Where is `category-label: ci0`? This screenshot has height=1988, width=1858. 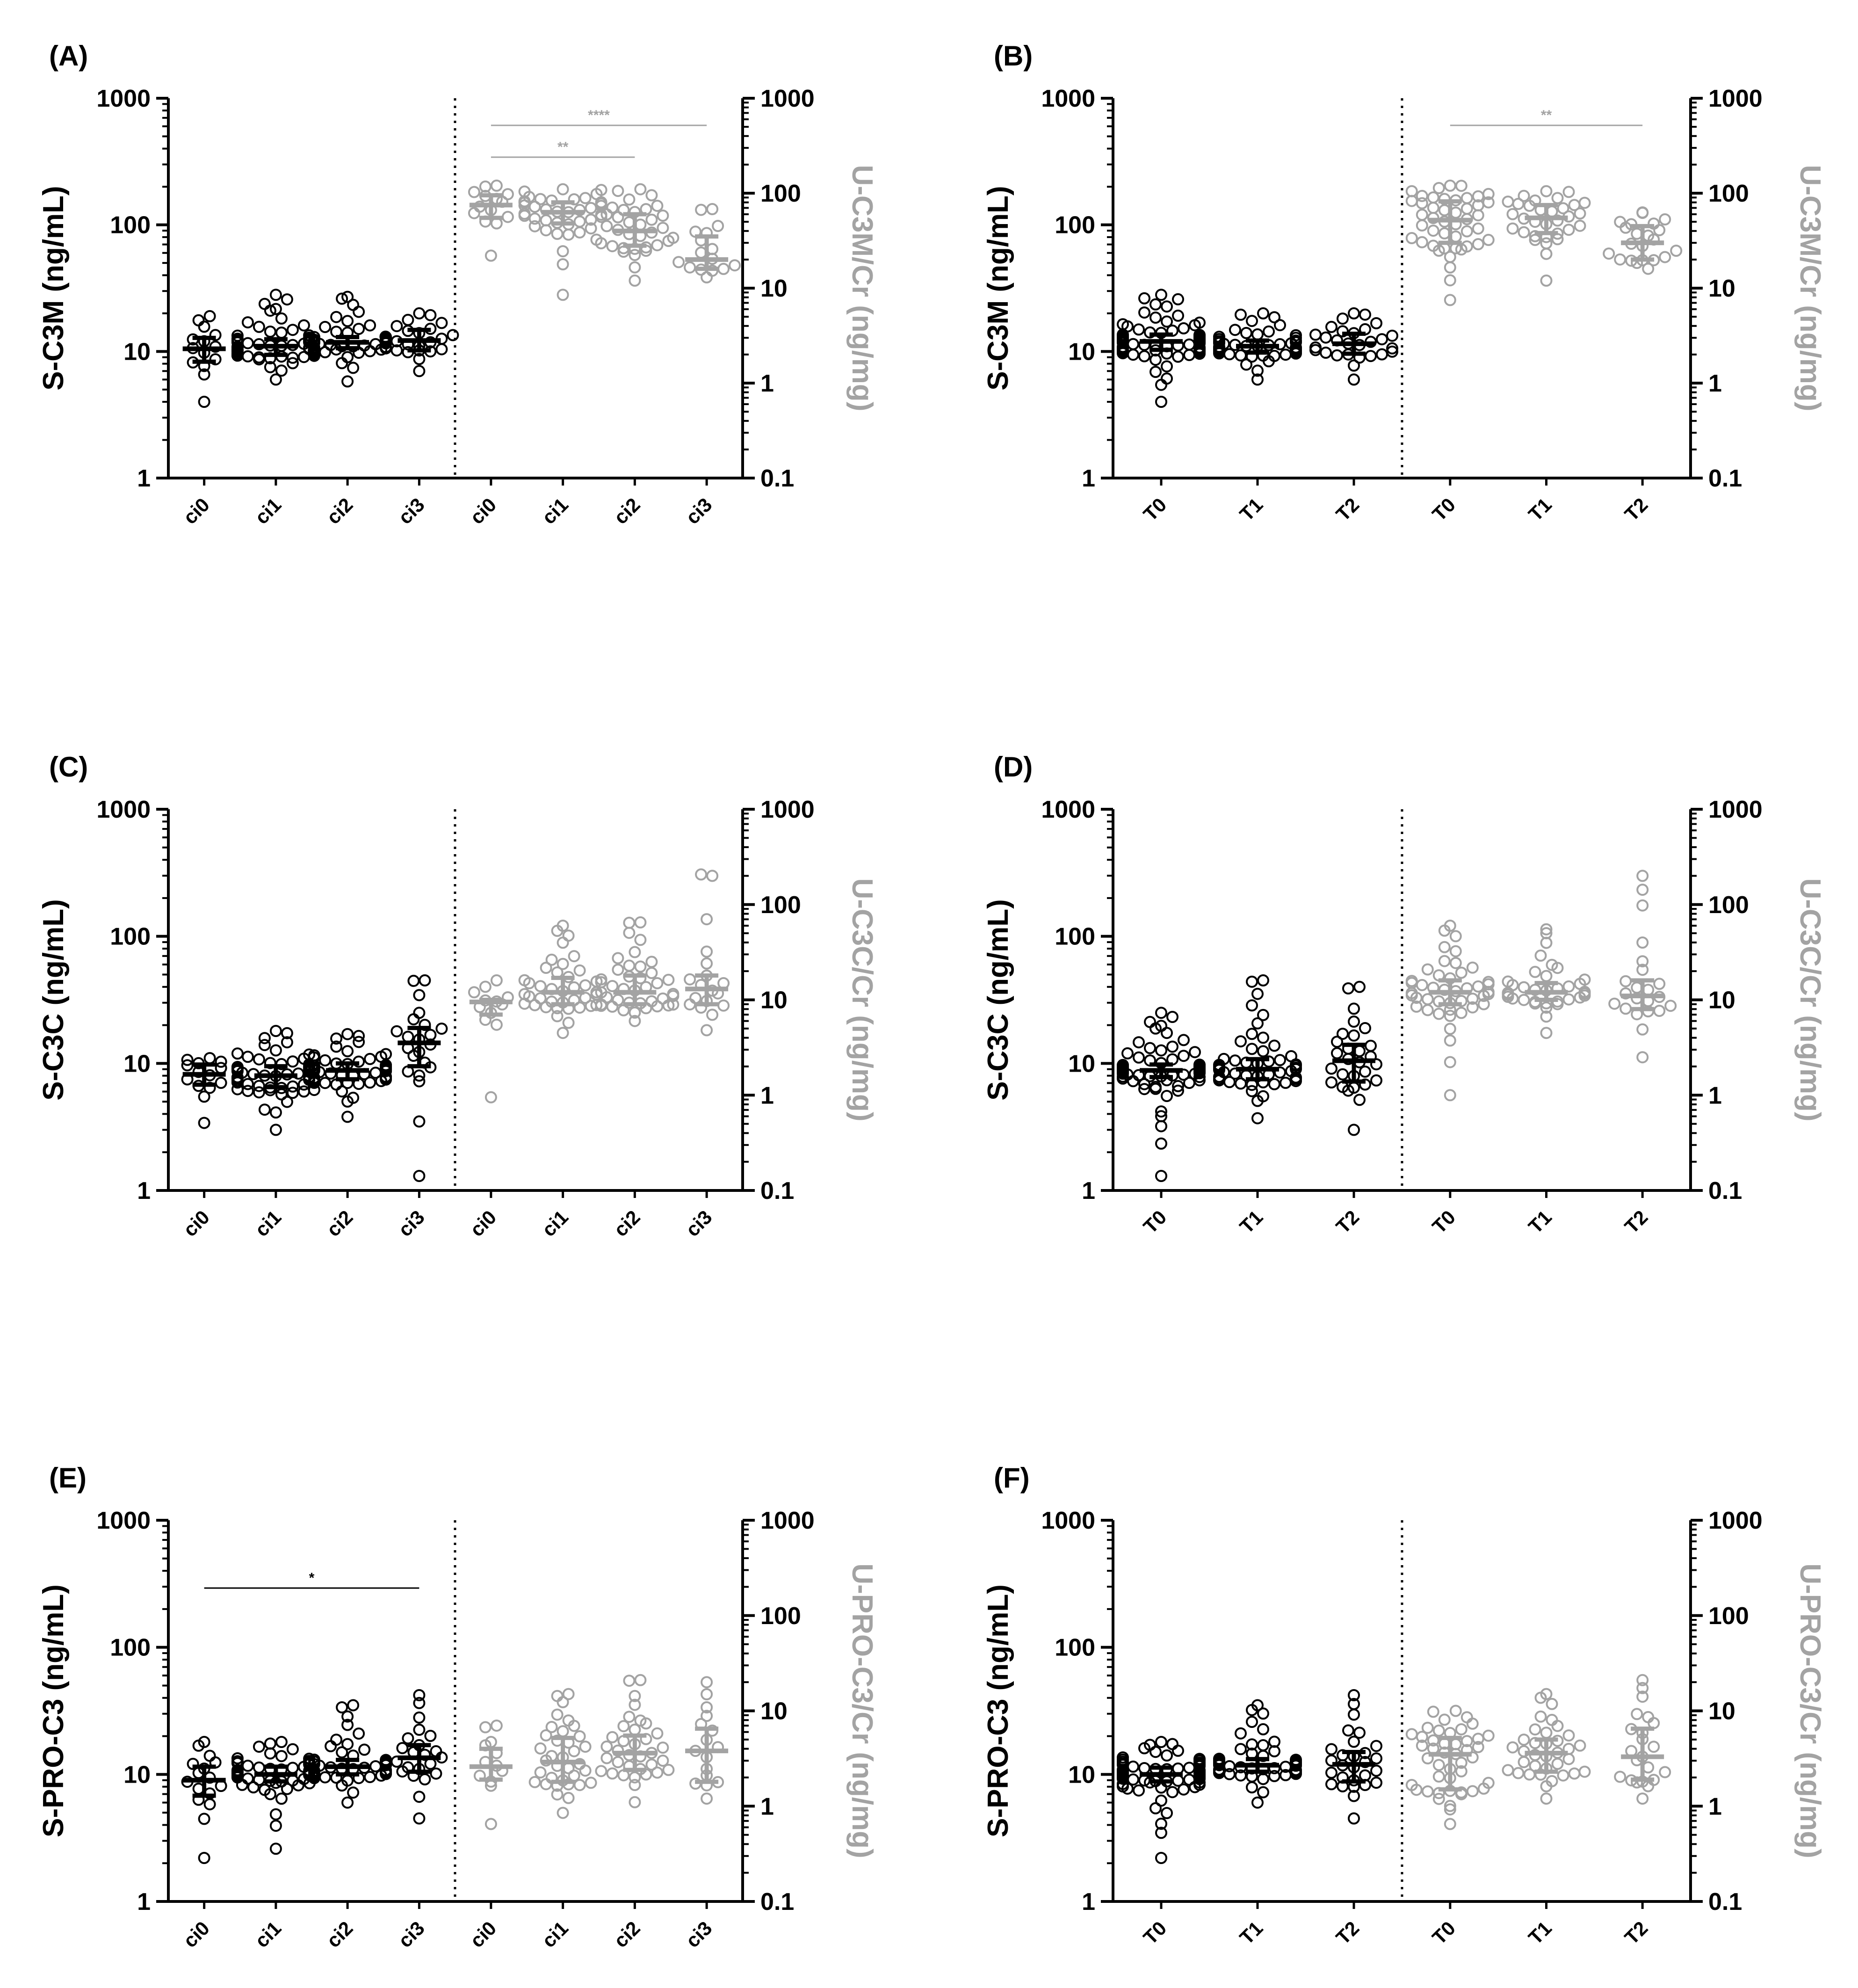
category-label: ci0 is located at coordinates (196, 1934).